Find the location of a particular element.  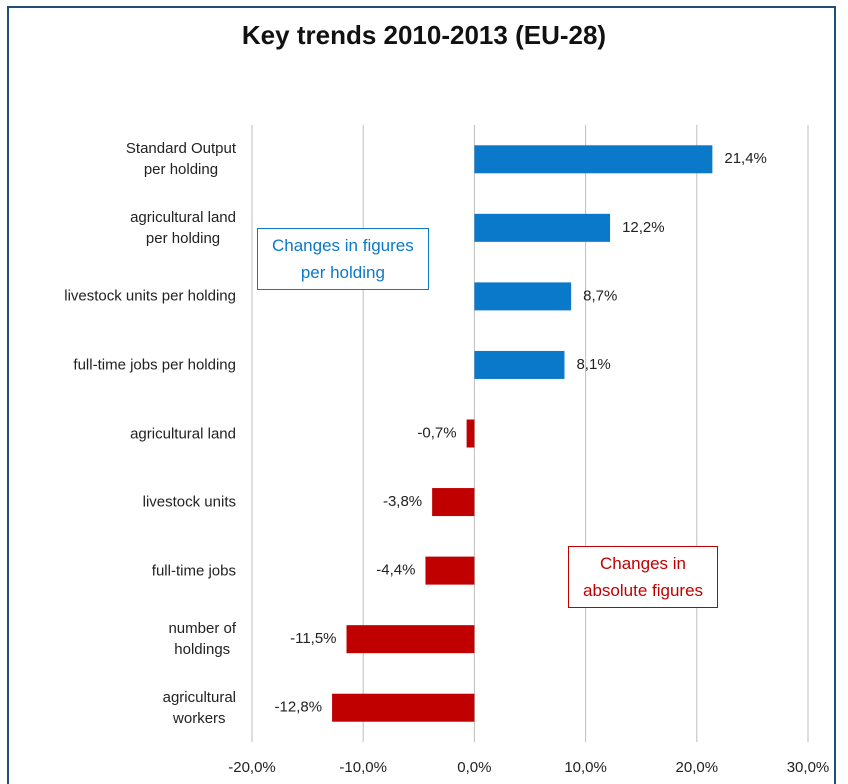

y-tick-label: full-time jobs per holding is located at coordinates (154, 365).